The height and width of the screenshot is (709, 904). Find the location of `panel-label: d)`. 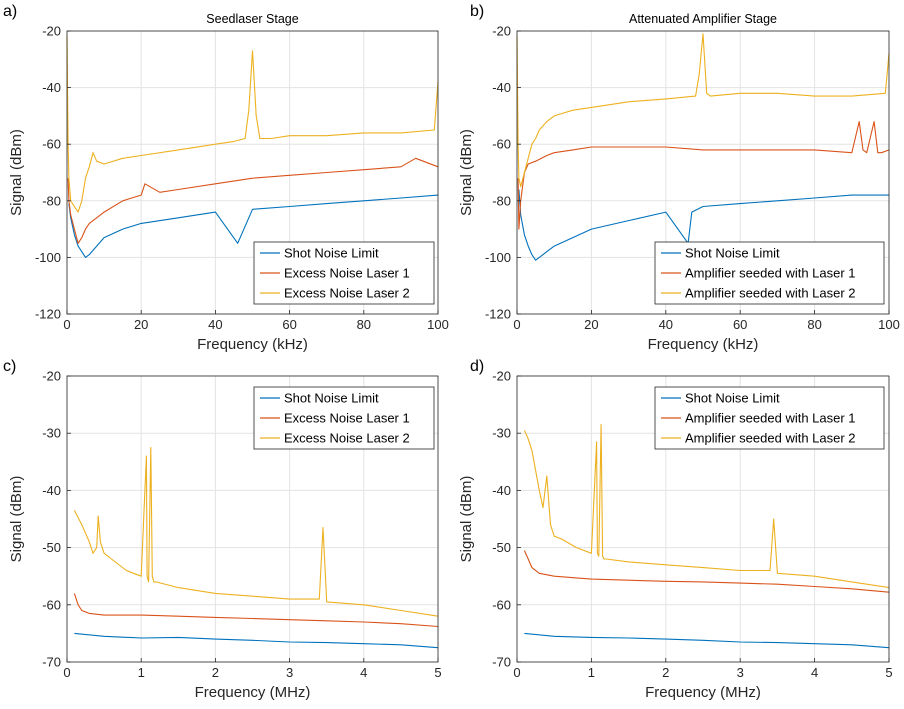

panel-label: d) is located at coordinates (477, 366).